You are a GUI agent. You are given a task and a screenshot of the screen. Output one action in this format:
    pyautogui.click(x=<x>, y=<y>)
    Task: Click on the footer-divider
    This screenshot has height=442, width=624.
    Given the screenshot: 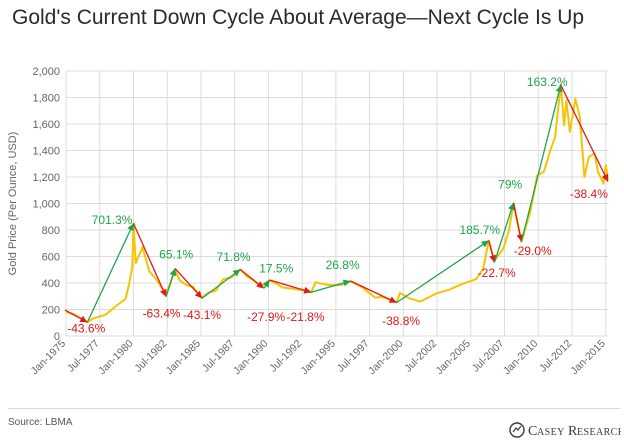 What is the action you would take?
    pyautogui.click(x=314, y=408)
    